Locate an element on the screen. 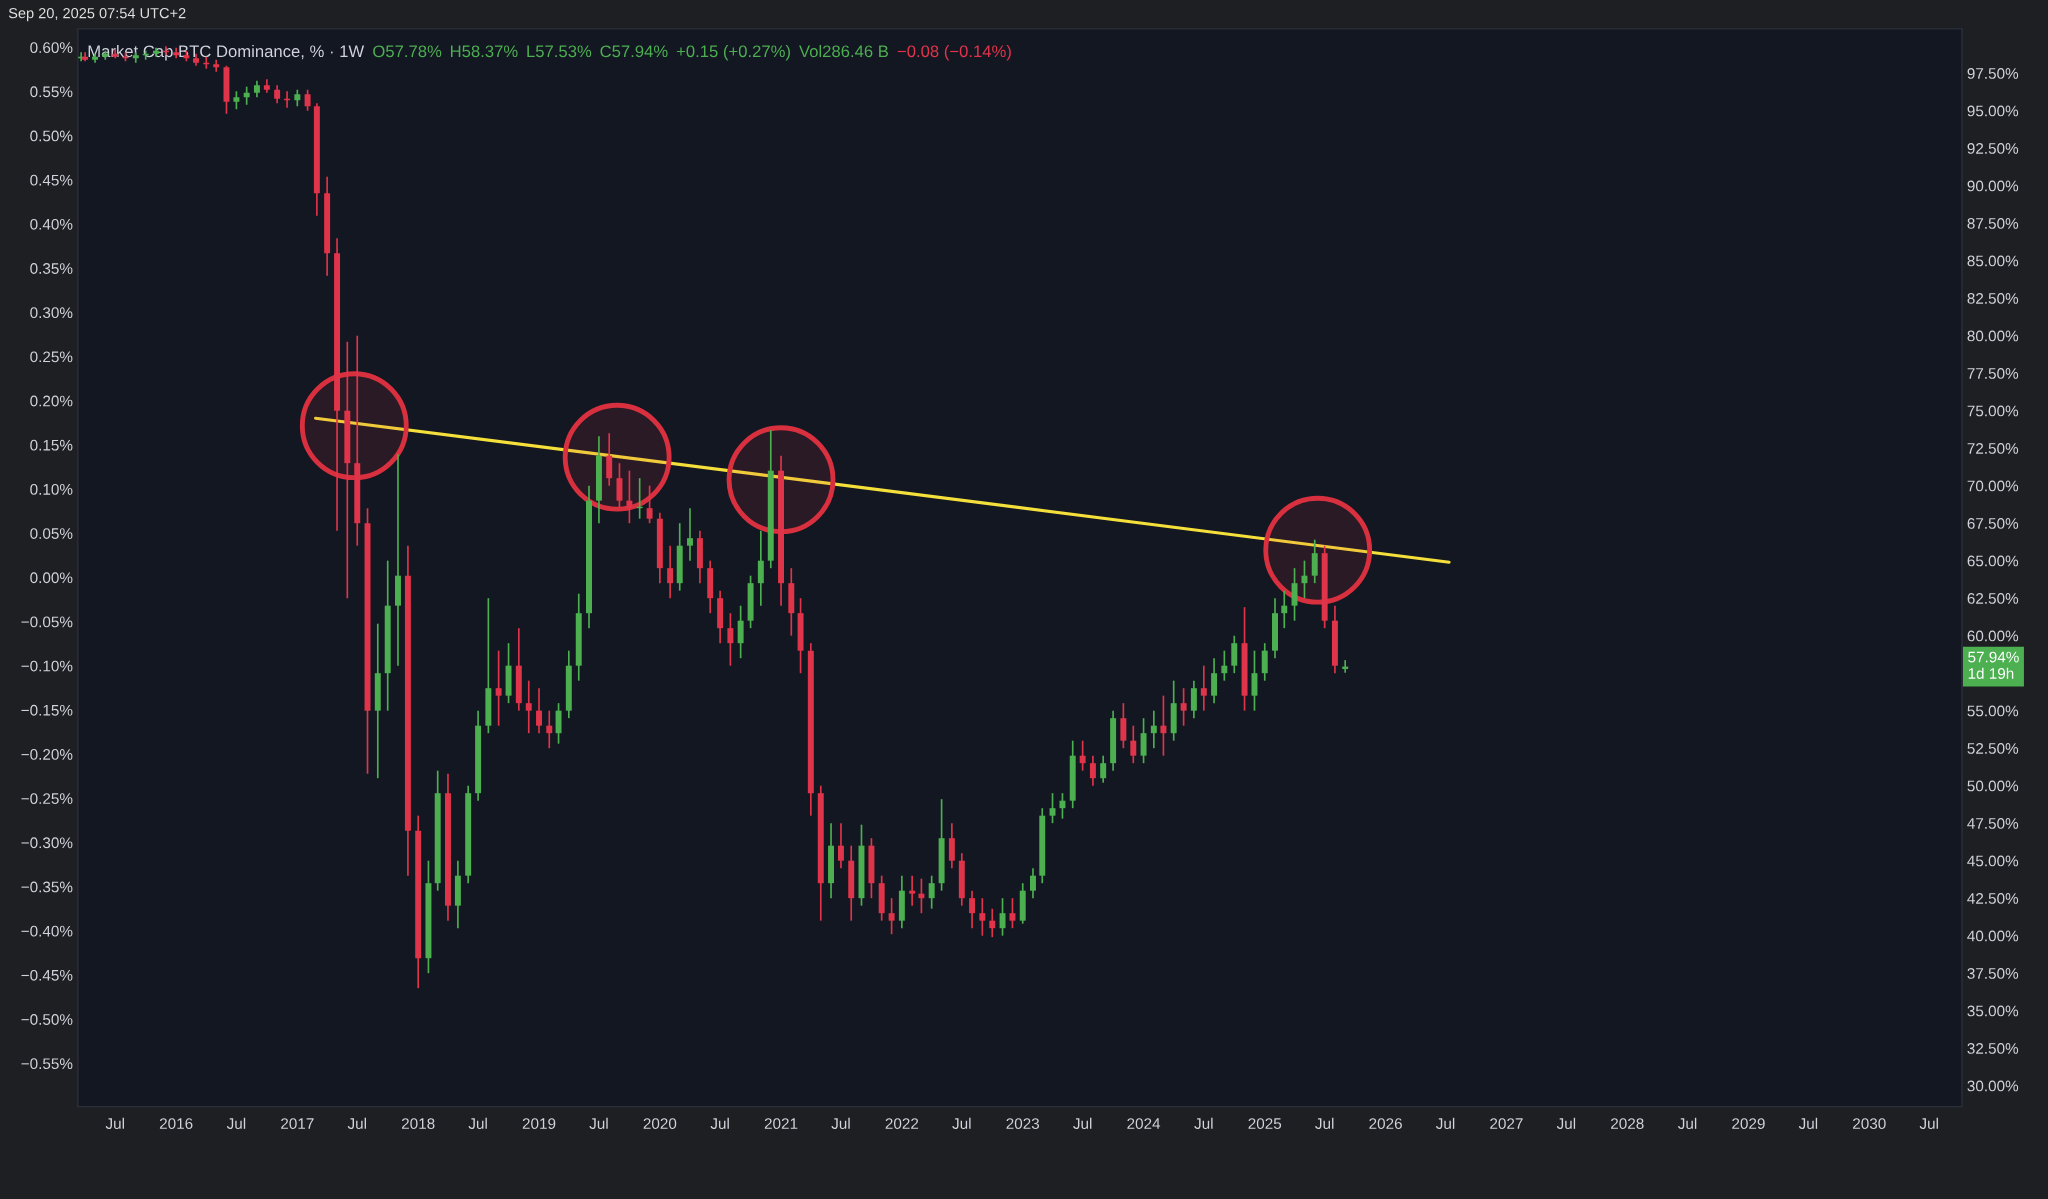 The image size is (2048, 1199). y2-tick-label: 52.50% is located at coordinates (1993, 748).